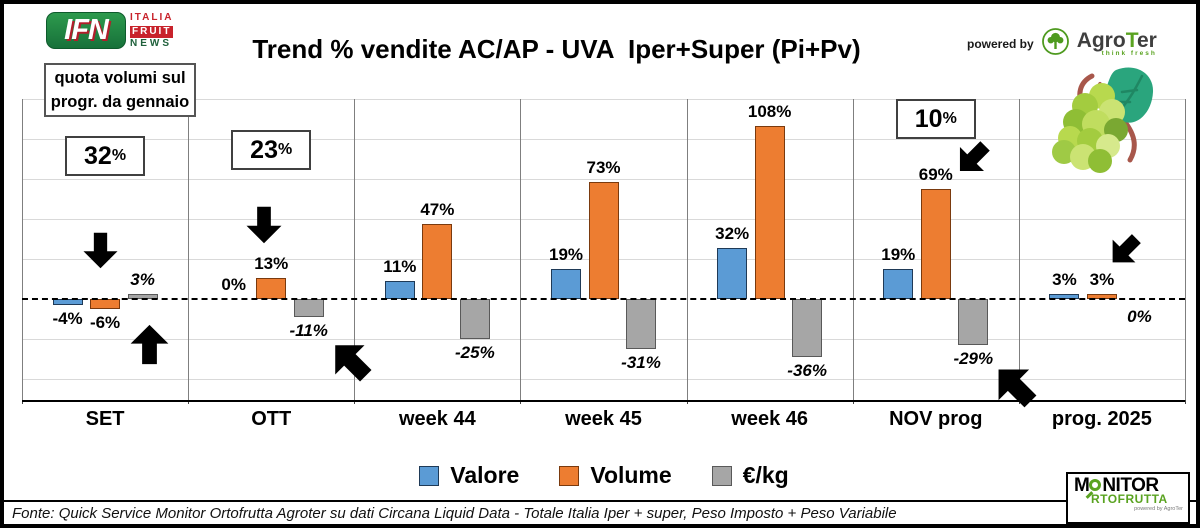  Describe the element at coordinates (271, 150) in the screenshot. I see `quota-box-ott: 23%` at that location.